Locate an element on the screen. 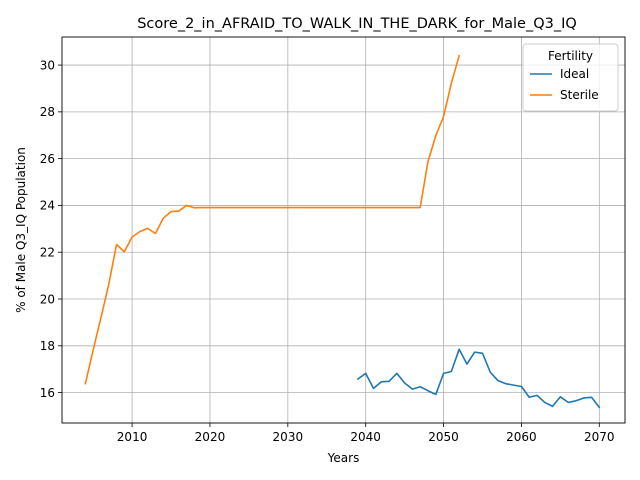  x-tick-label: 2060 is located at coordinates (521, 437).